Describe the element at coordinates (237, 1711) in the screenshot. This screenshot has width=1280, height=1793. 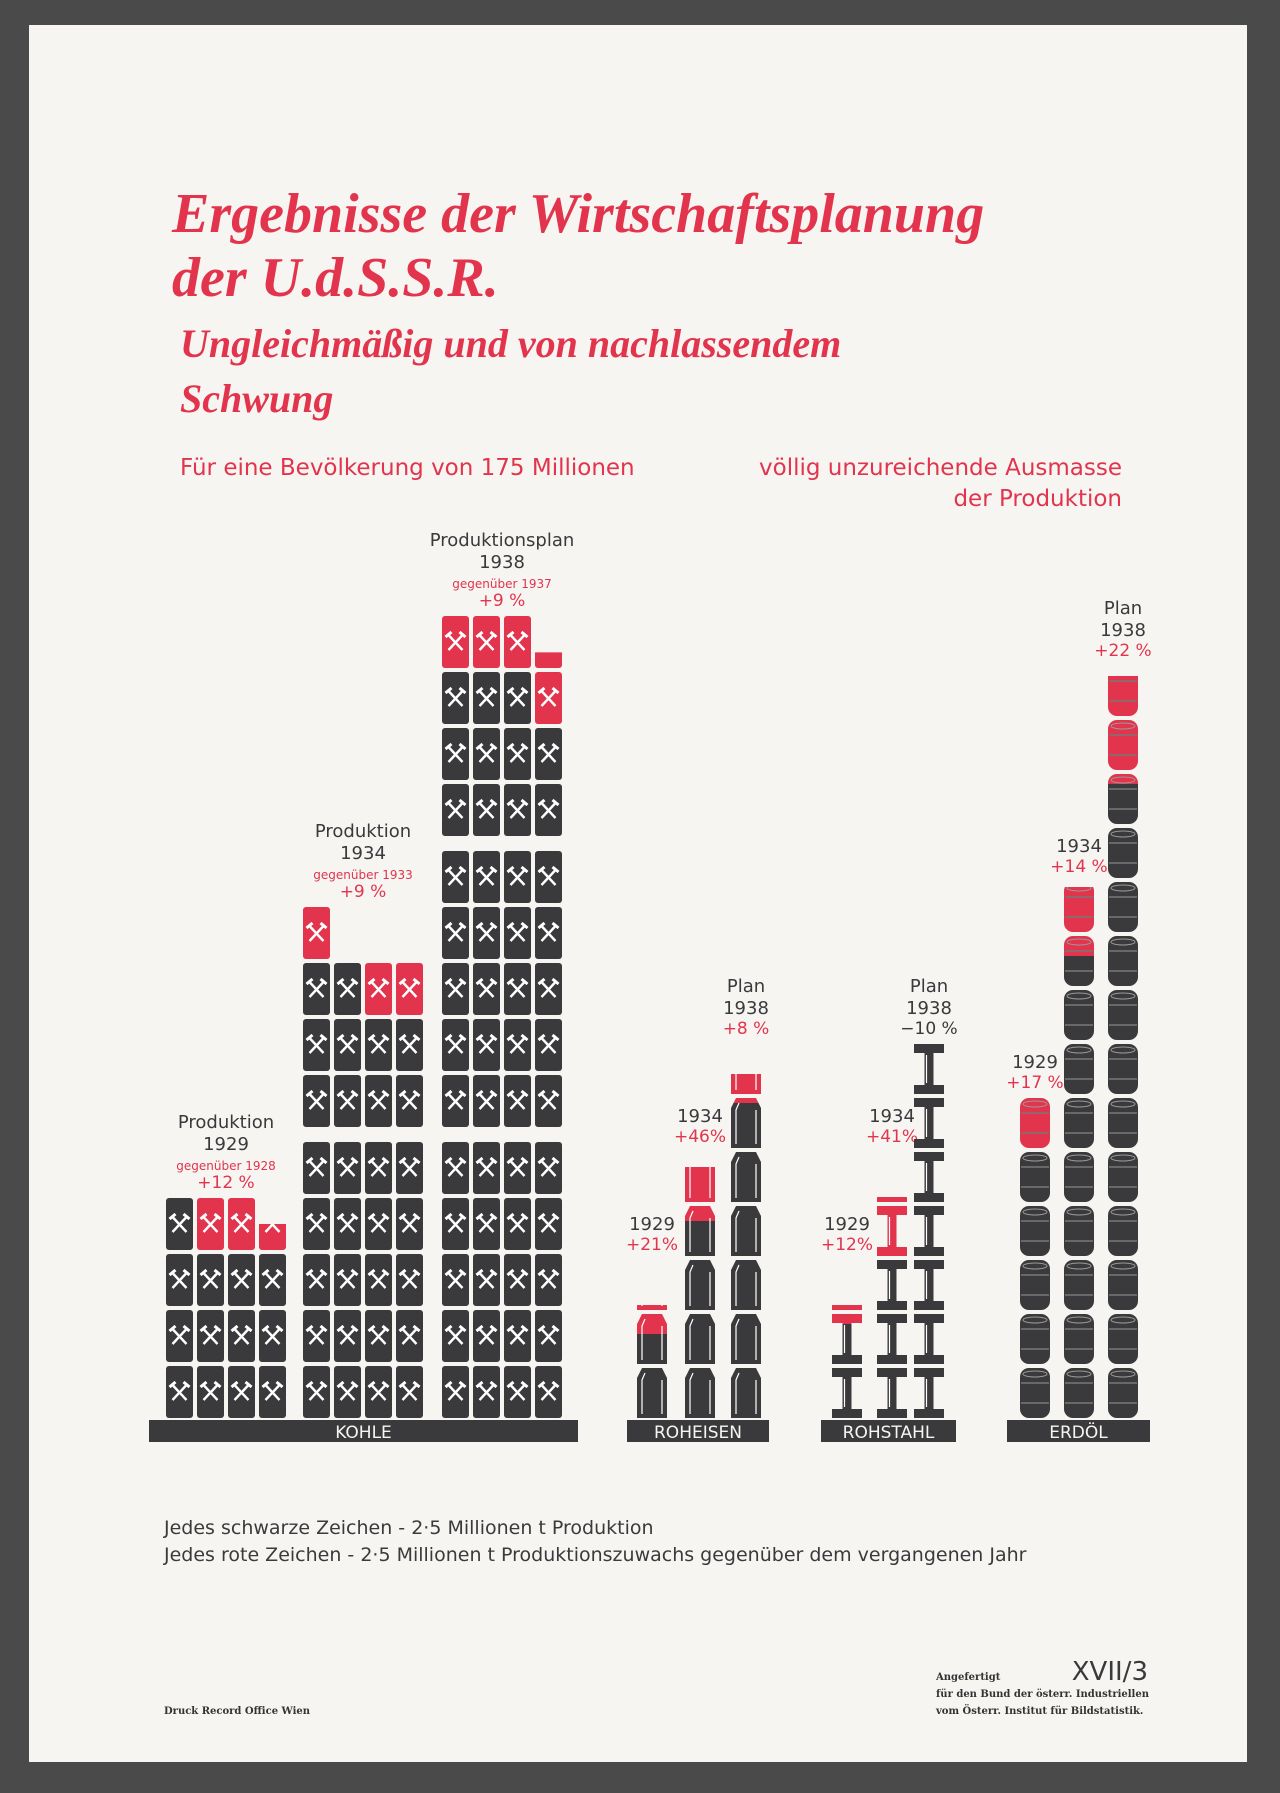
I see `printer: Druck Record Office Wien` at that location.